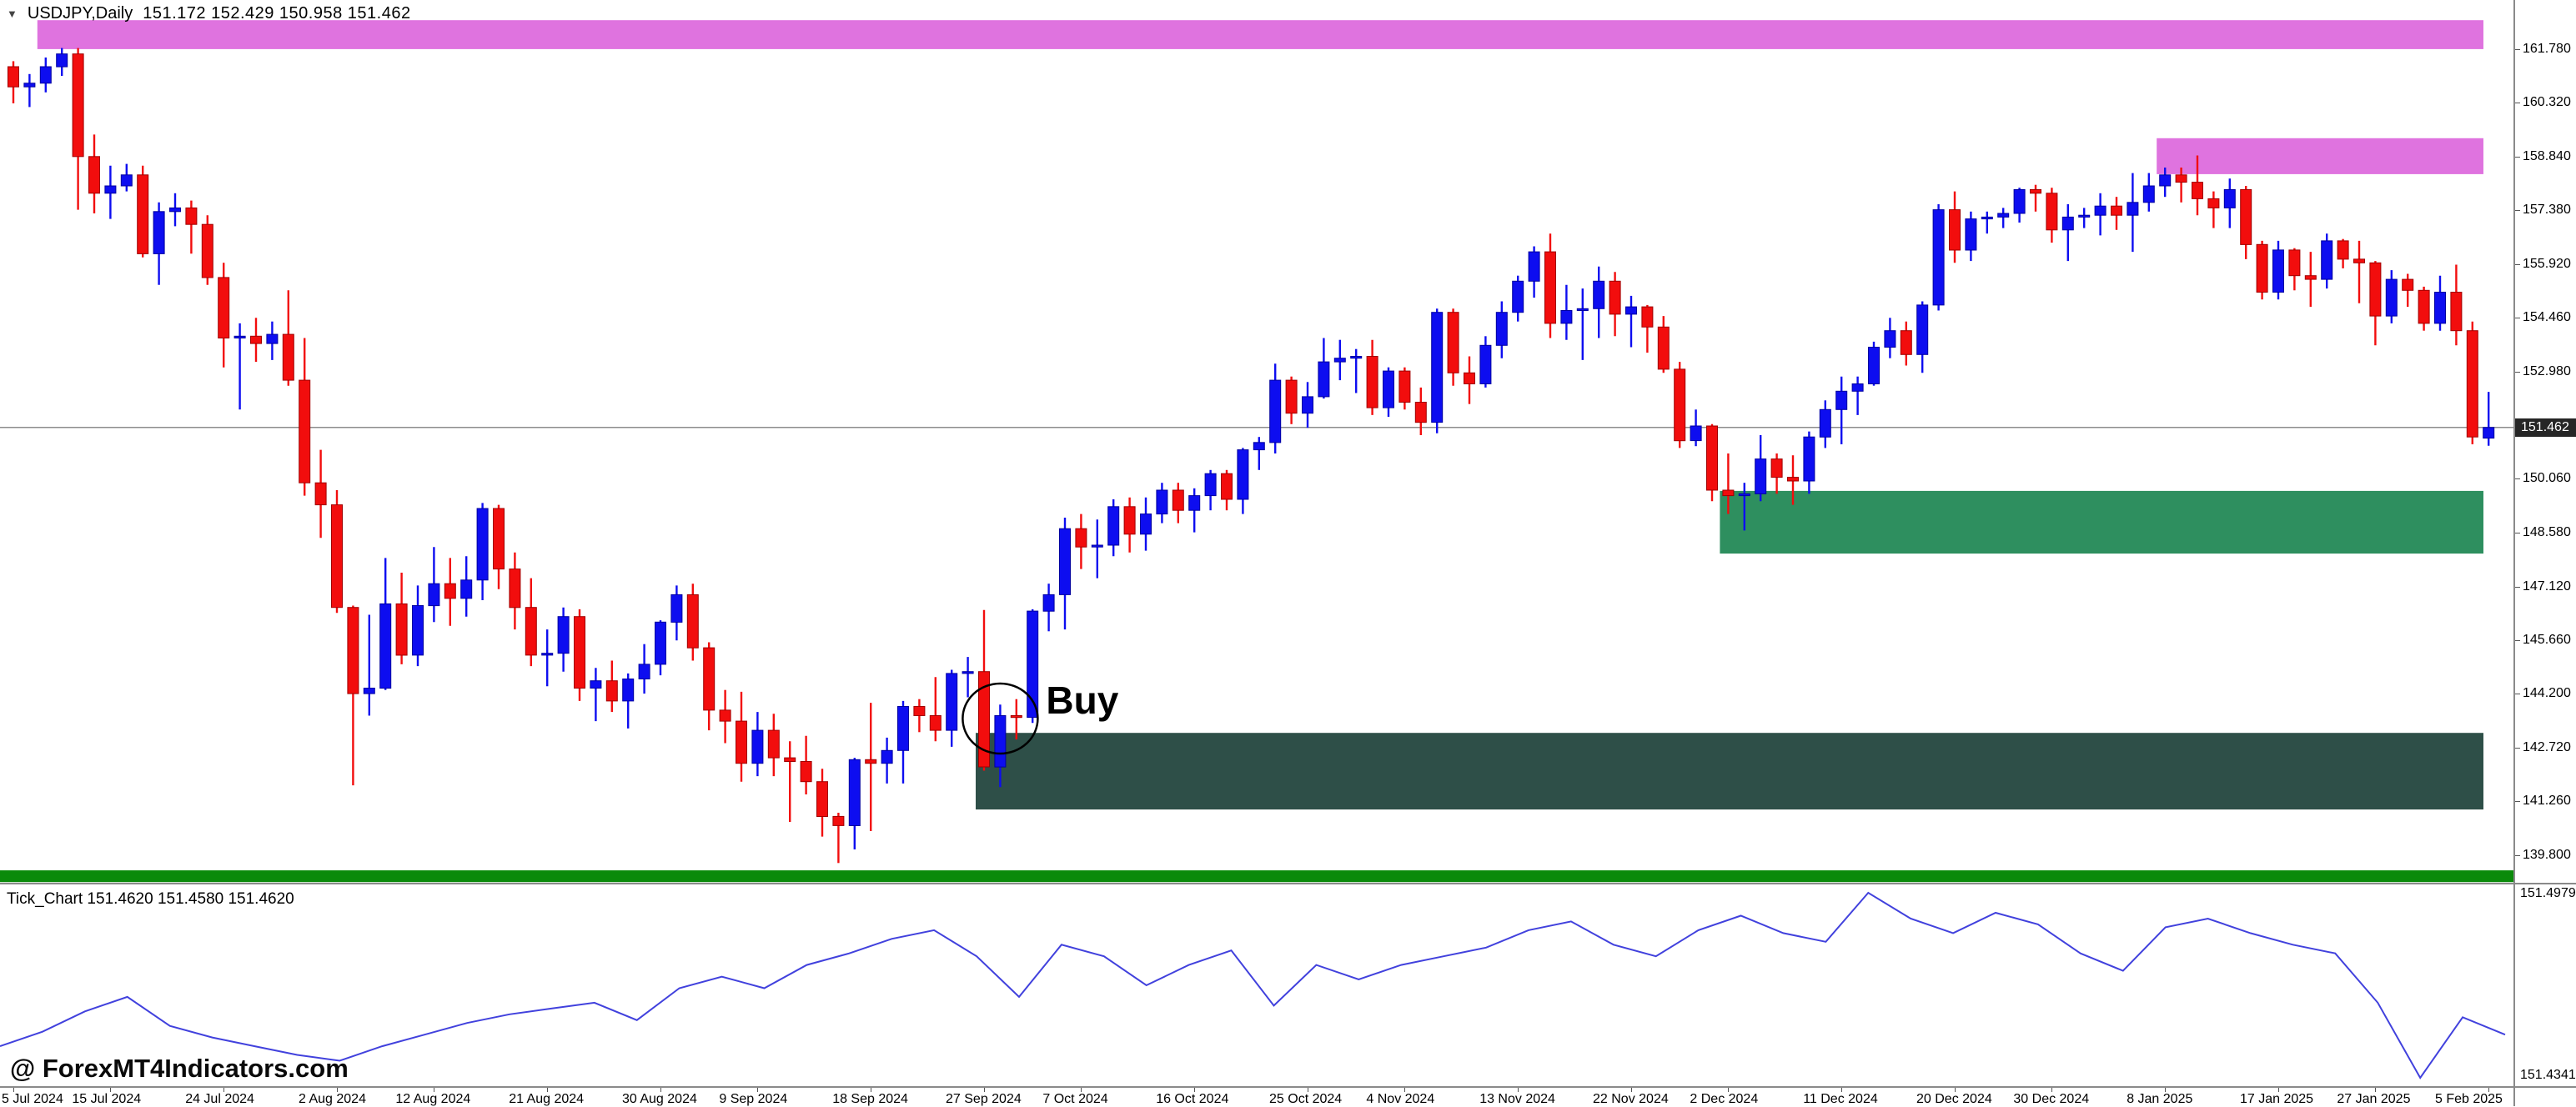 The height and width of the screenshot is (1107, 2576). Describe the element at coordinates (2160, 1099) in the screenshot. I see `time-axis-label: 8 Jan 2025` at that location.